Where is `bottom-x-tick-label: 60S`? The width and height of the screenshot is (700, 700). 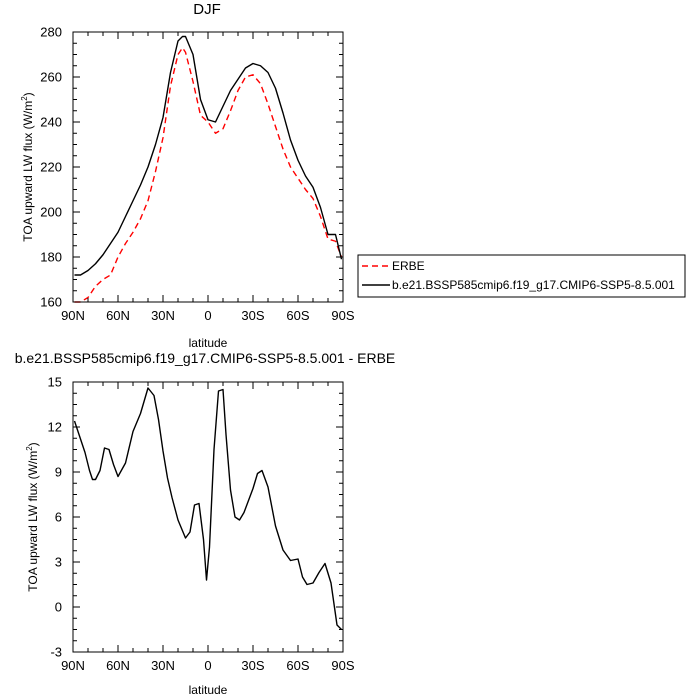 bottom-x-tick-label: 60S is located at coordinates (297, 665).